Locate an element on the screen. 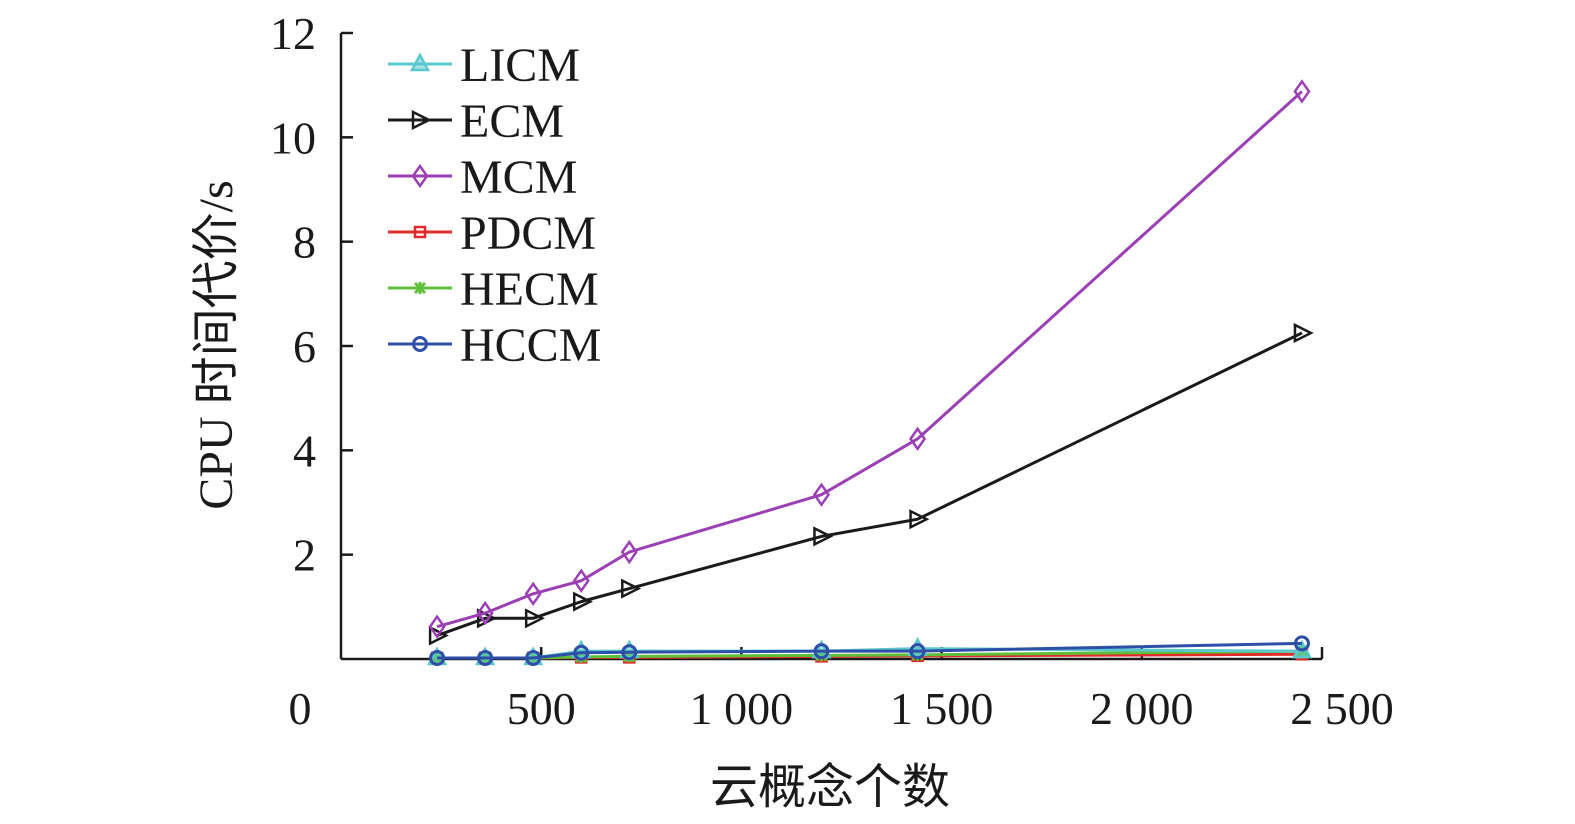 The image size is (1575, 824). legend-item-licm: LICM is located at coordinates (484, 65).